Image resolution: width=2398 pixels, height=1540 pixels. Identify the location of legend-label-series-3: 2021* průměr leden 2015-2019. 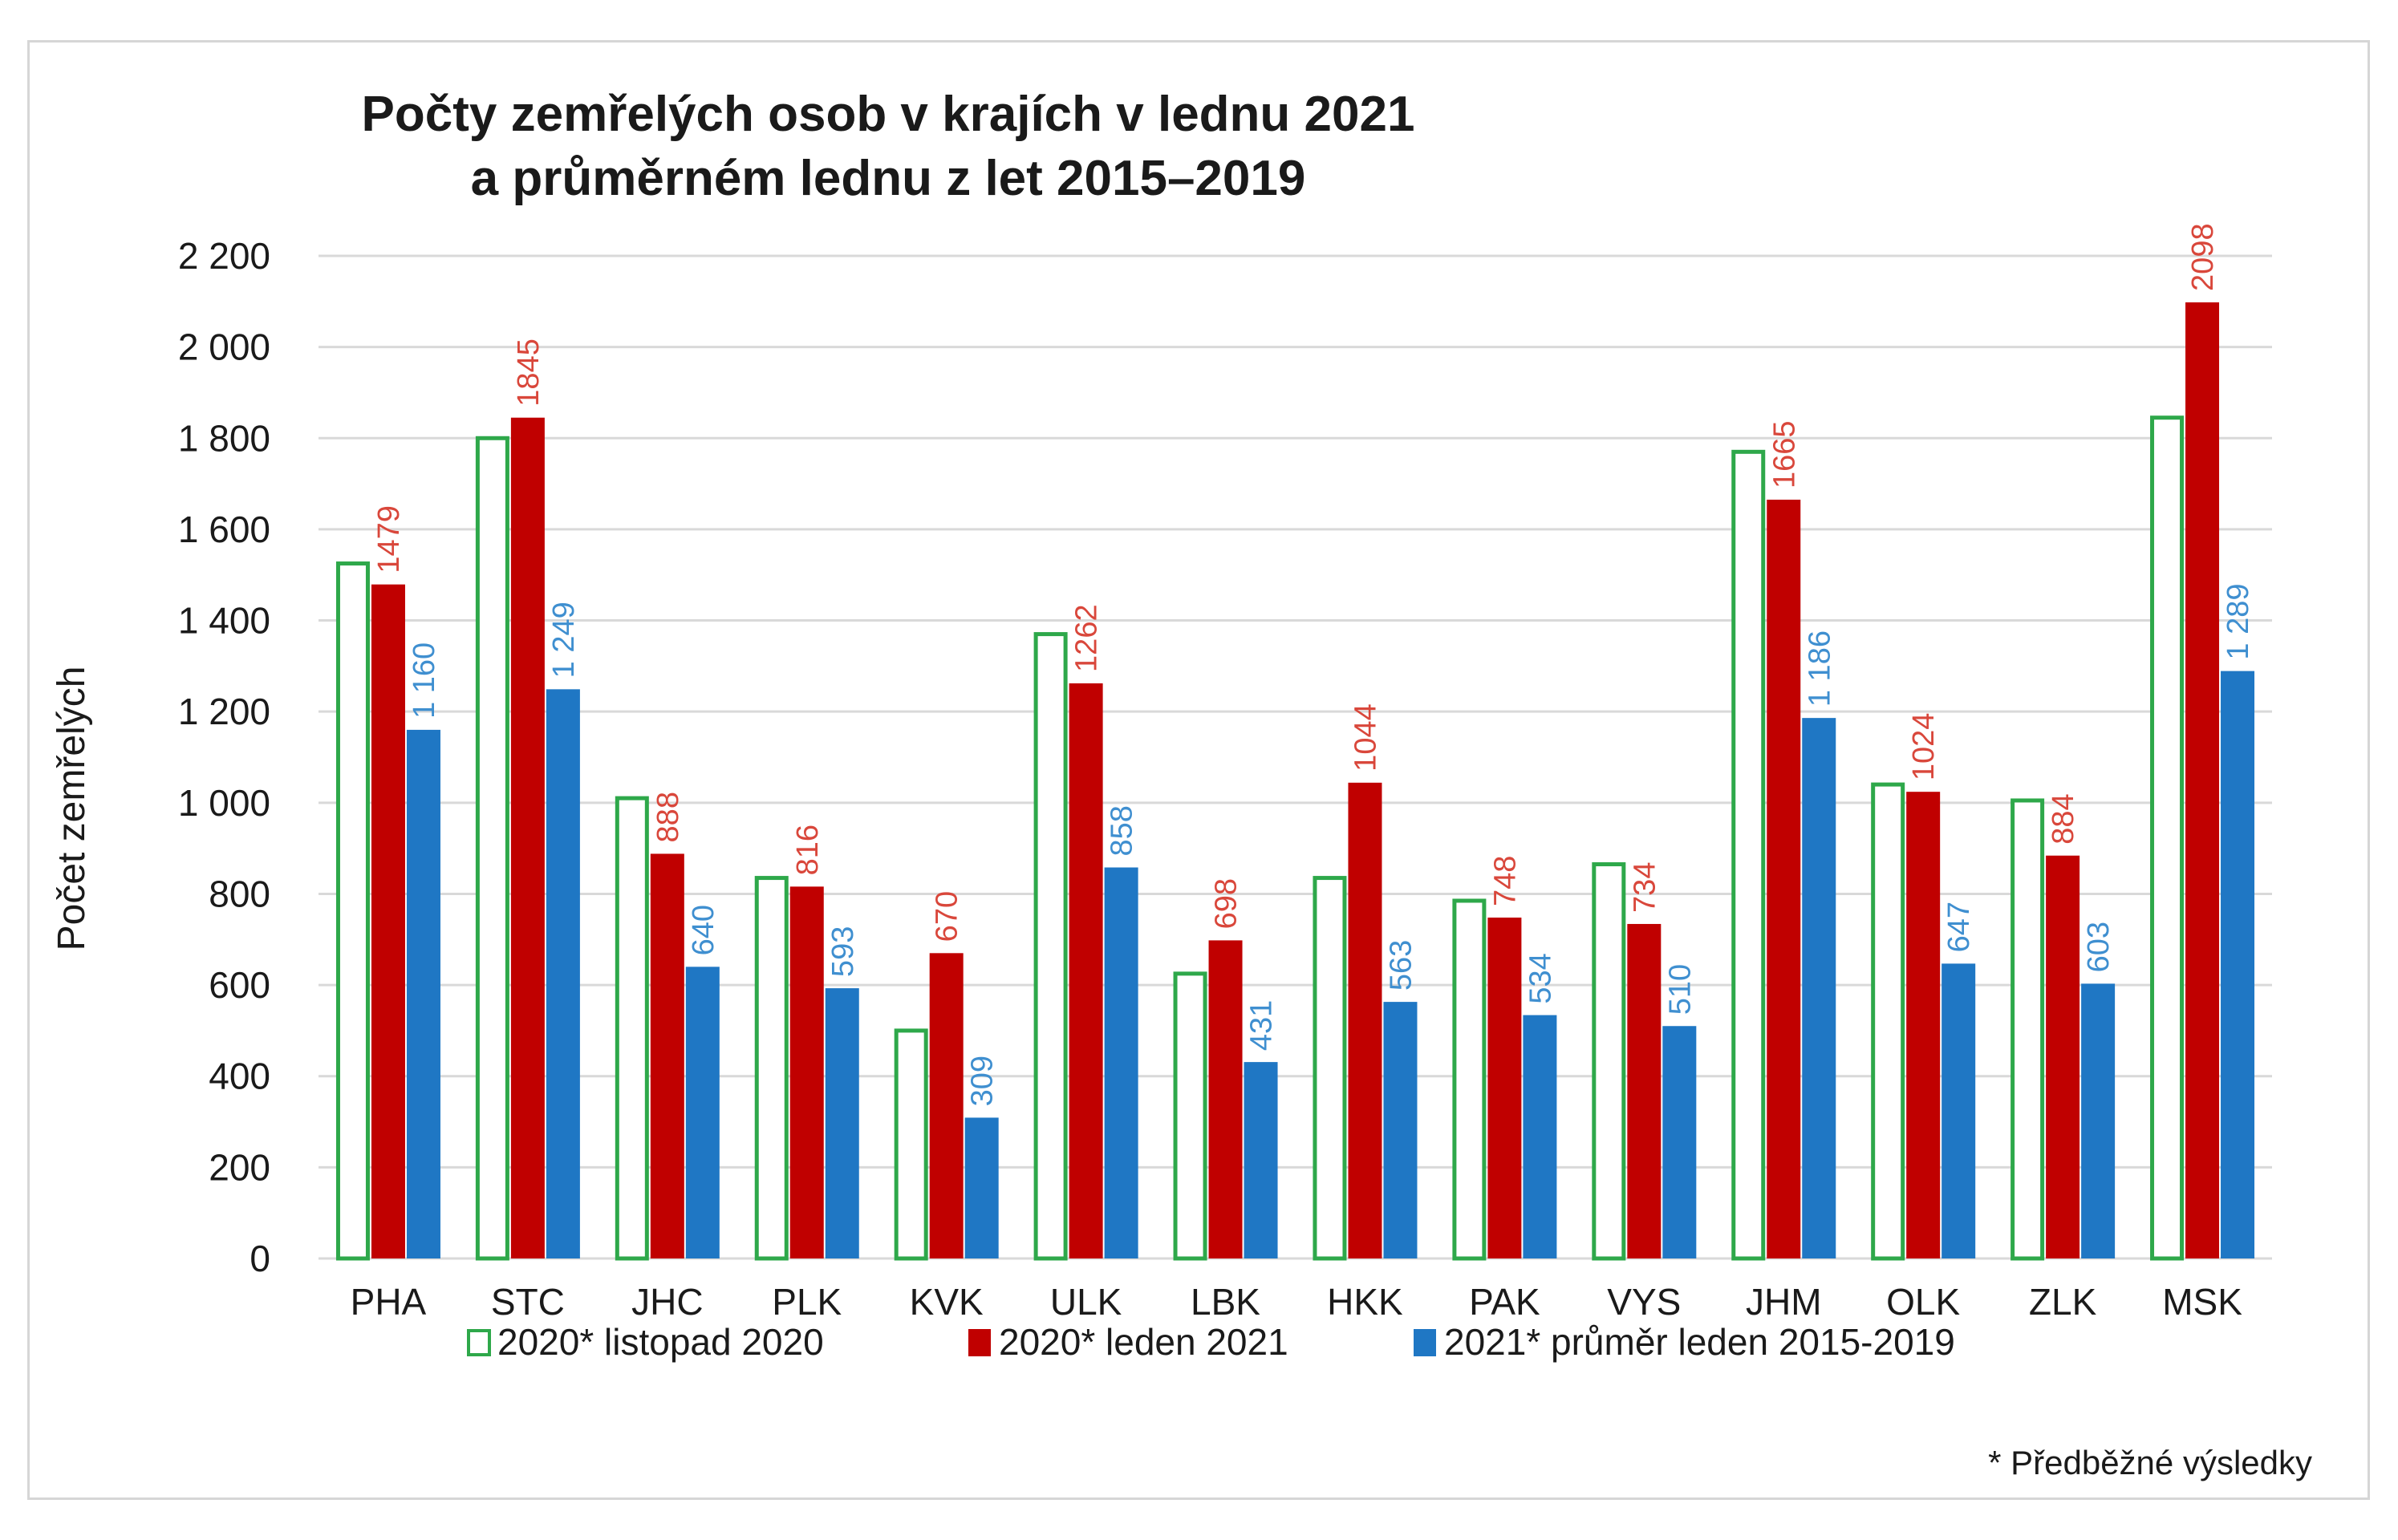
(1700, 1342).